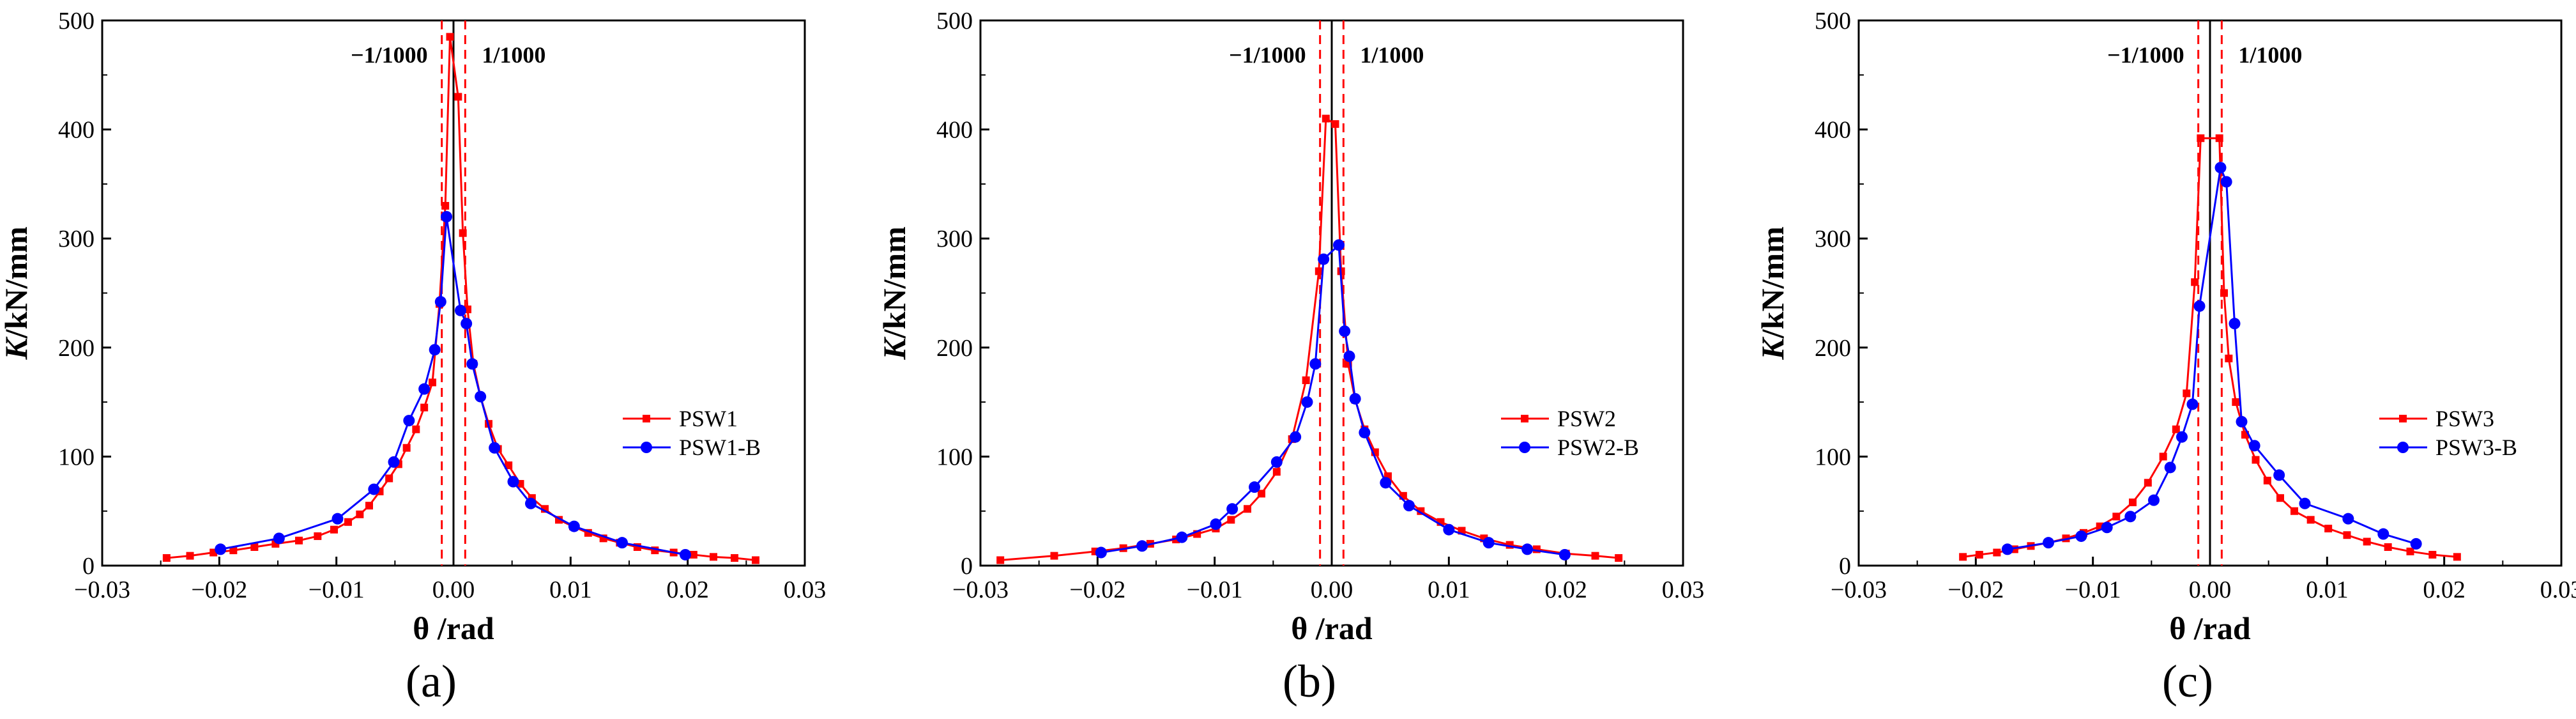 The image size is (2576, 719). Describe the element at coordinates (431, 681) in the screenshot. I see `panel-label: (a)` at that location.